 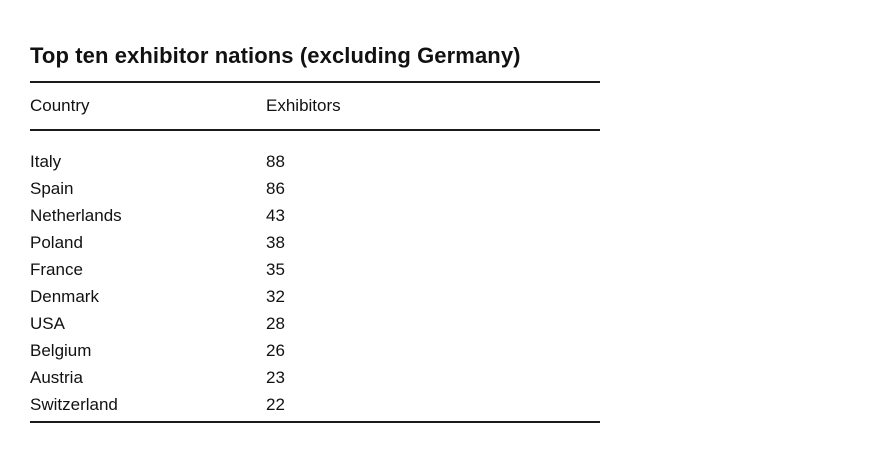 What do you see at coordinates (275, 242) in the screenshot?
I see `exhibitors-cell: 38` at bounding box center [275, 242].